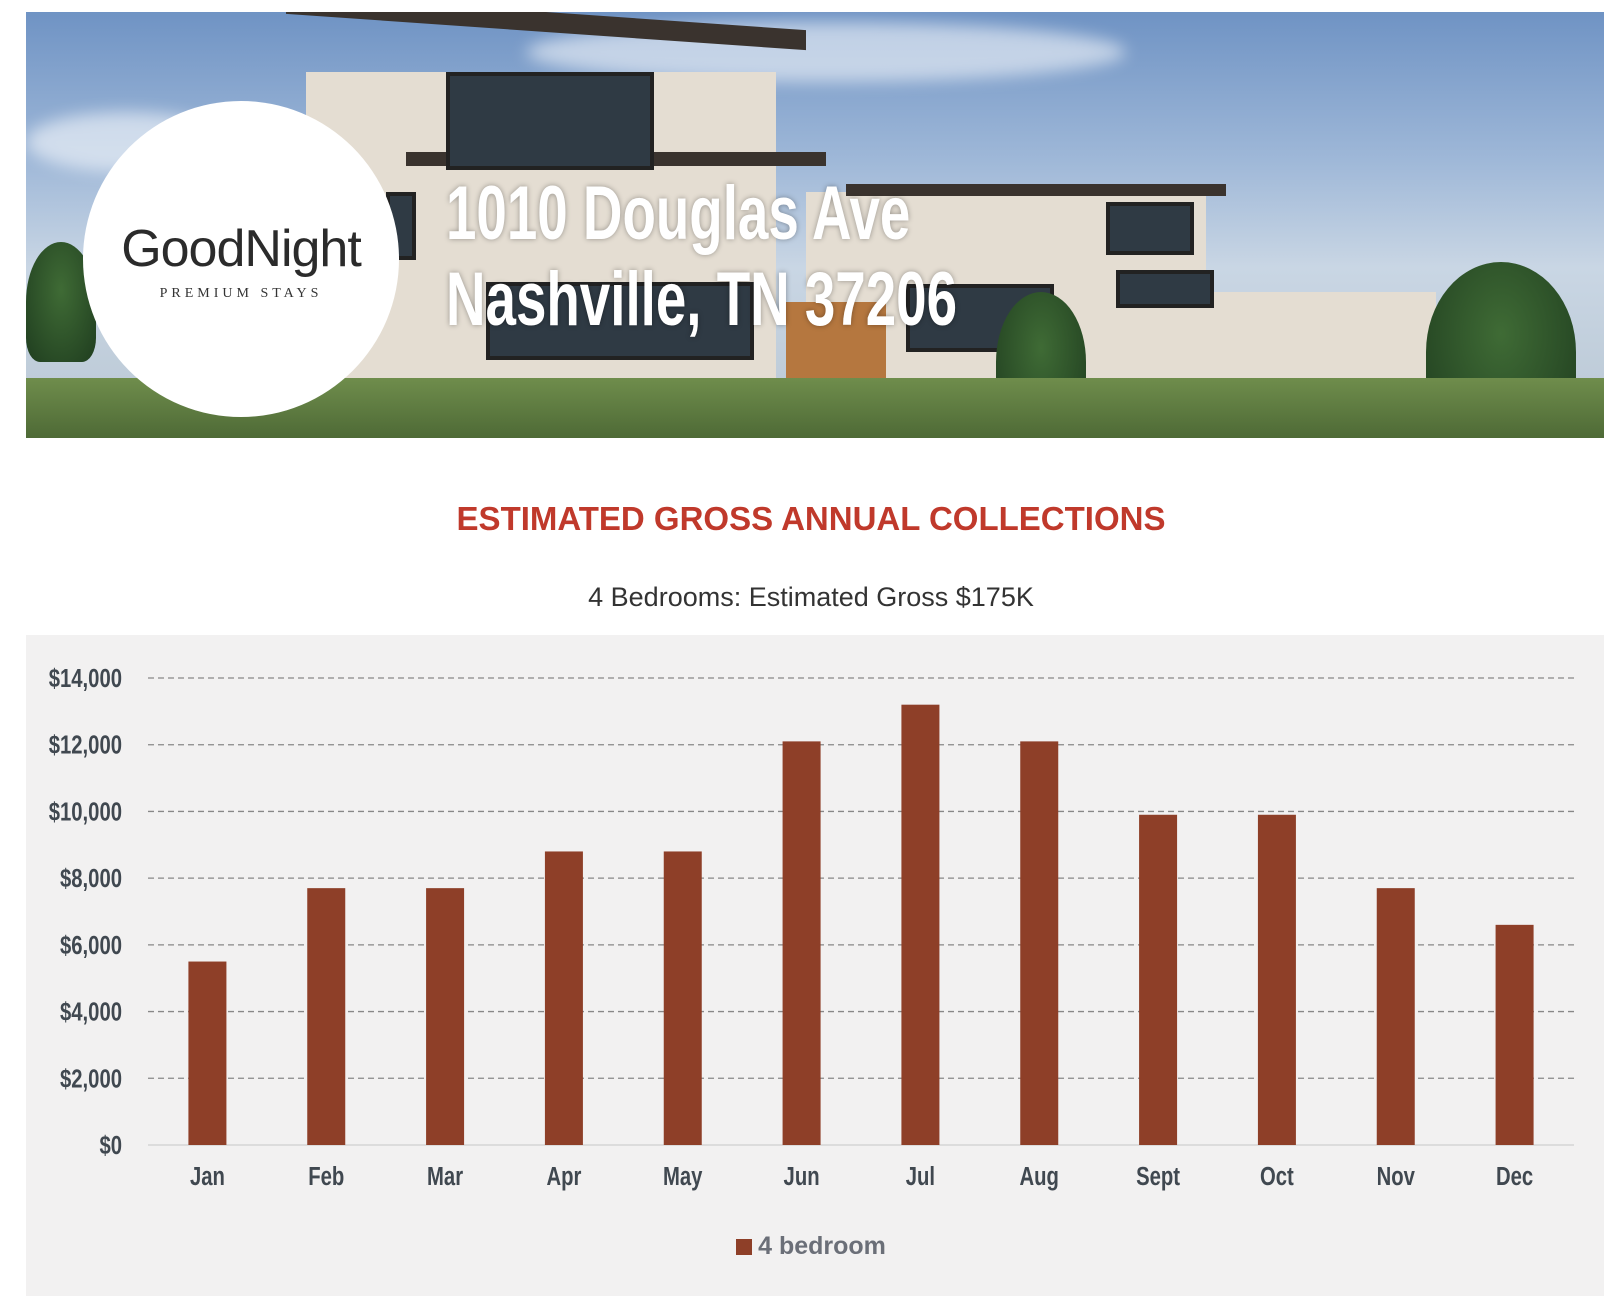 The image size is (1622, 1314). What do you see at coordinates (1158, 979) in the screenshot?
I see `bar-sept` at bounding box center [1158, 979].